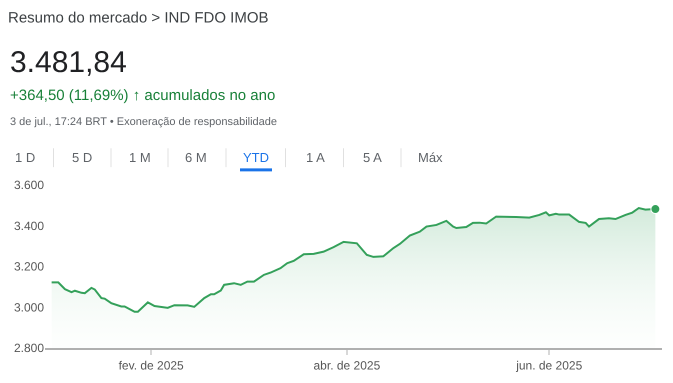  I want to click on text: 1 D, so click(25, 157).